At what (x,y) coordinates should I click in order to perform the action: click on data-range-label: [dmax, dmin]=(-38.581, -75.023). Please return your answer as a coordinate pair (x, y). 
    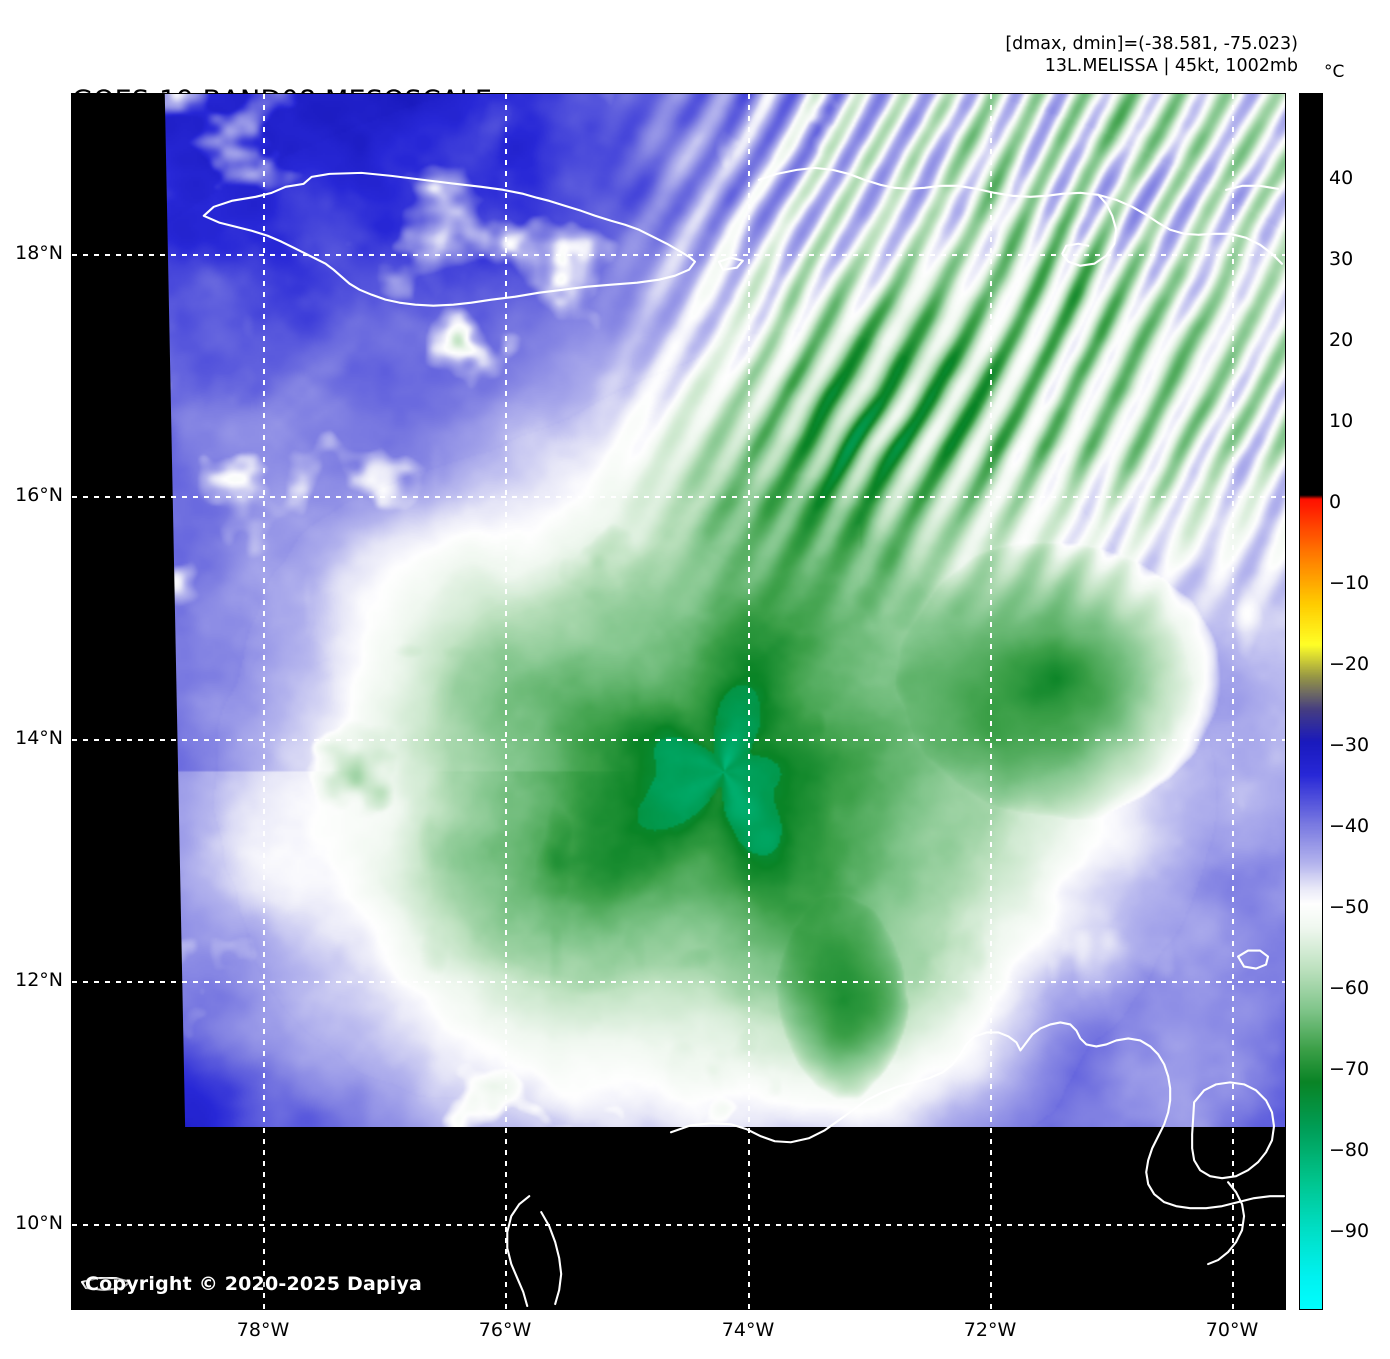
    Looking at the image, I should click on (1151, 44).